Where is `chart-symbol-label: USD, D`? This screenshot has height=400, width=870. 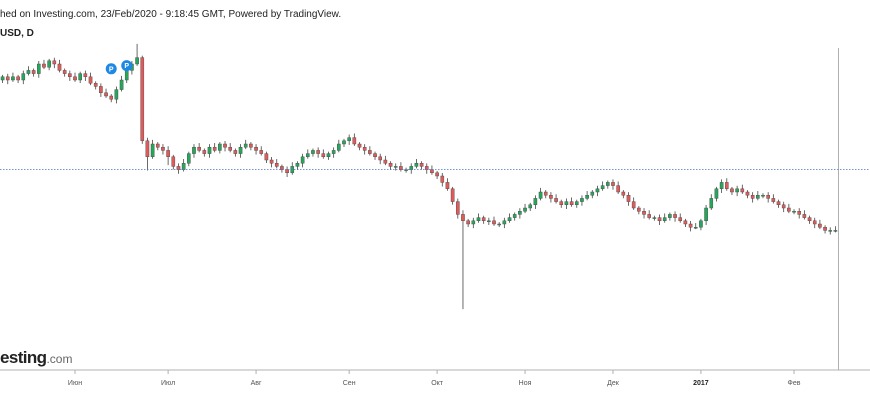
chart-symbol-label: USD, D is located at coordinates (17, 33).